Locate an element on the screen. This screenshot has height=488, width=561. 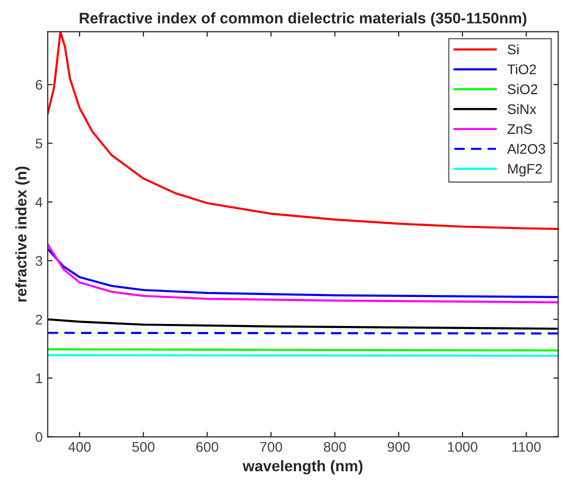
y-tick-label: 1 is located at coordinates (39, 379).